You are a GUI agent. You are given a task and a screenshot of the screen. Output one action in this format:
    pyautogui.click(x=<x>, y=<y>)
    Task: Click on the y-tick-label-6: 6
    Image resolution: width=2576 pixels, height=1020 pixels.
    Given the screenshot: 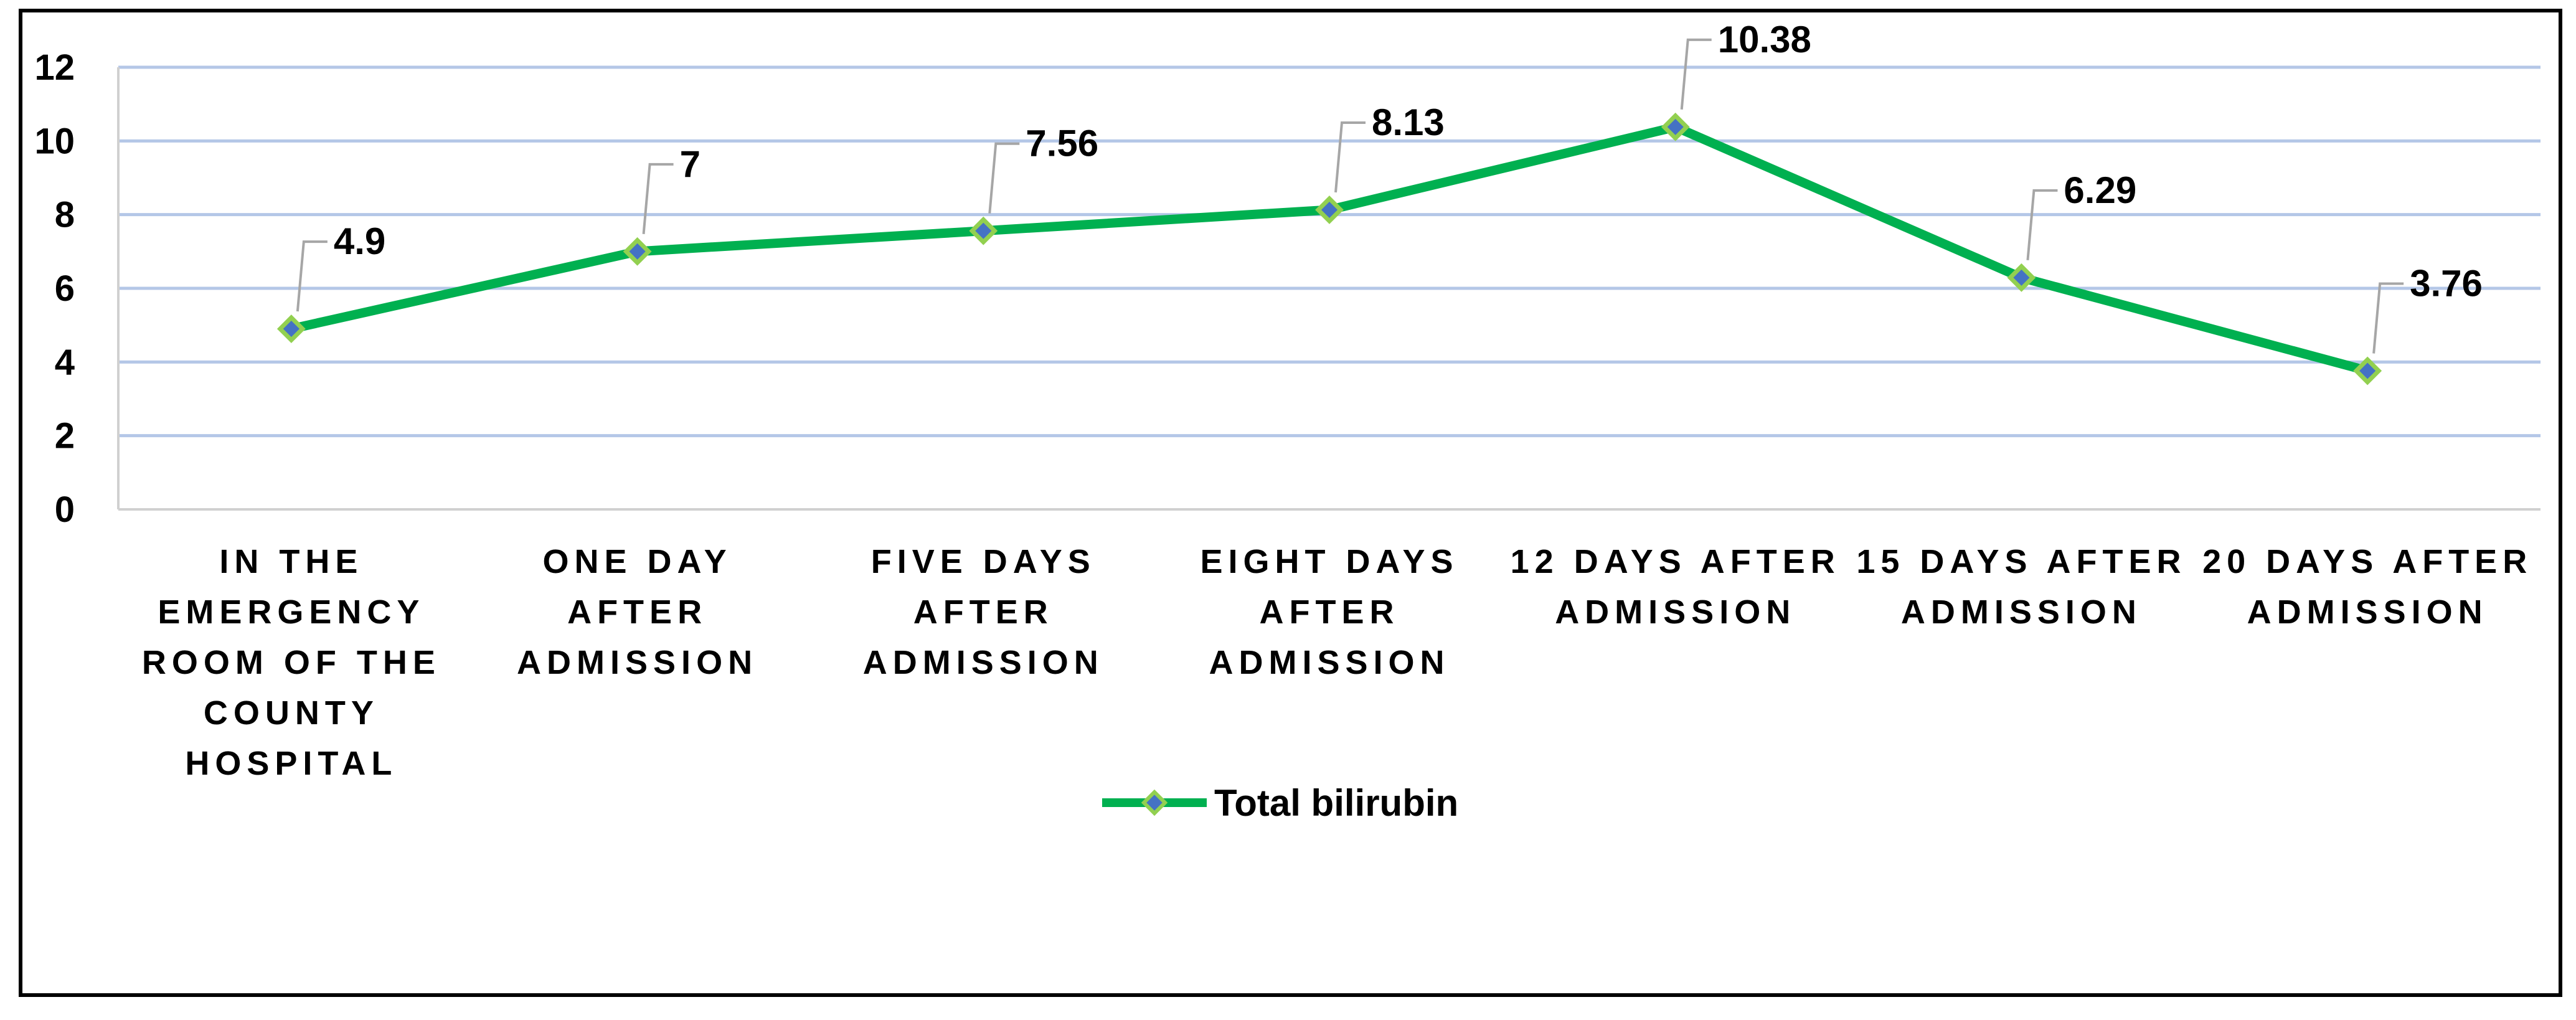 What is the action you would take?
    pyautogui.click(x=65, y=288)
    